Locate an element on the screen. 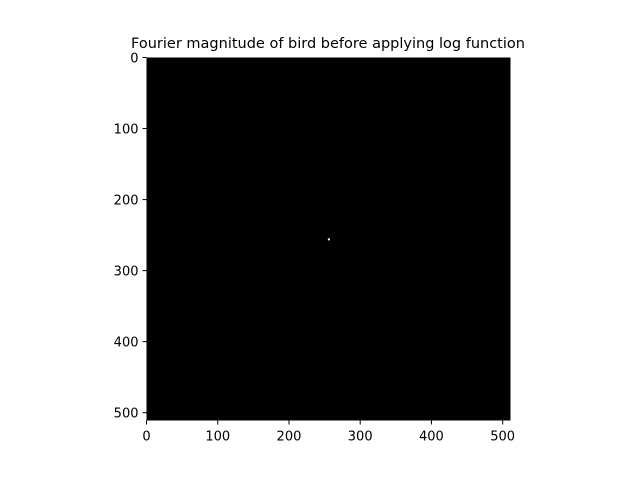  x-tick-label-500: 500 is located at coordinates (502, 437).